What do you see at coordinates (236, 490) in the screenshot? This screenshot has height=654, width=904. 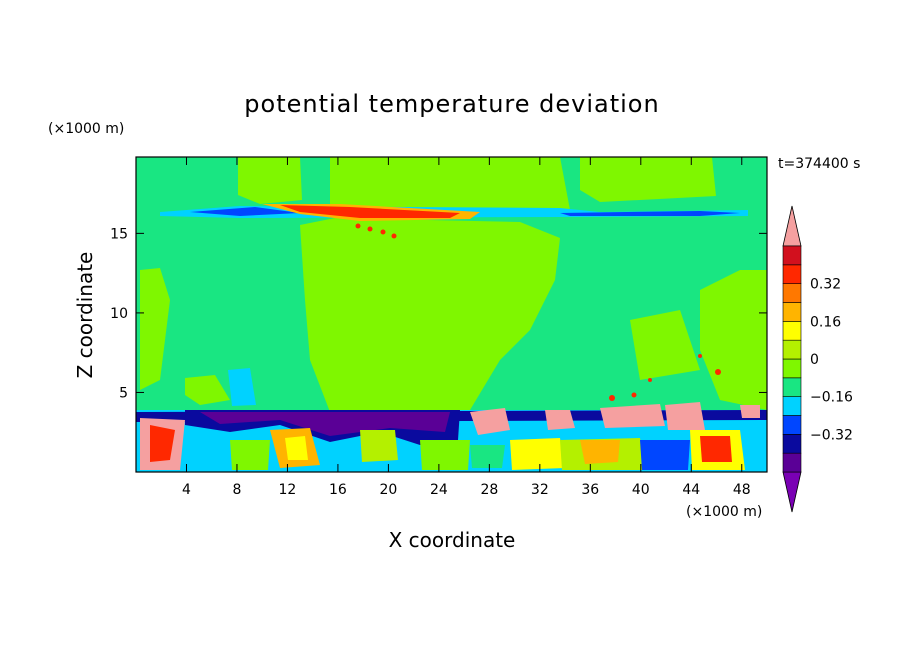 I see `x-tick-label: 8` at bounding box center [236, 490].